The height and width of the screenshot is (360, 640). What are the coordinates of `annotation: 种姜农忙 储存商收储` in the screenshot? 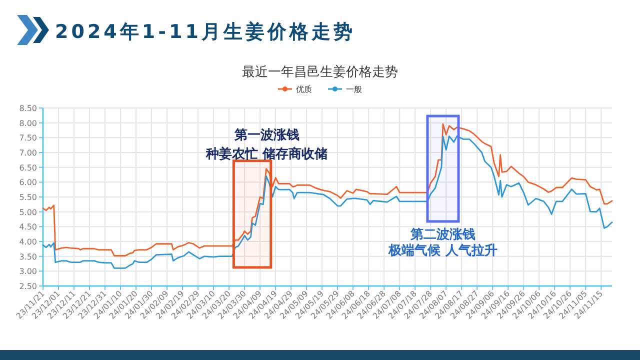 It's located at (266, 154).